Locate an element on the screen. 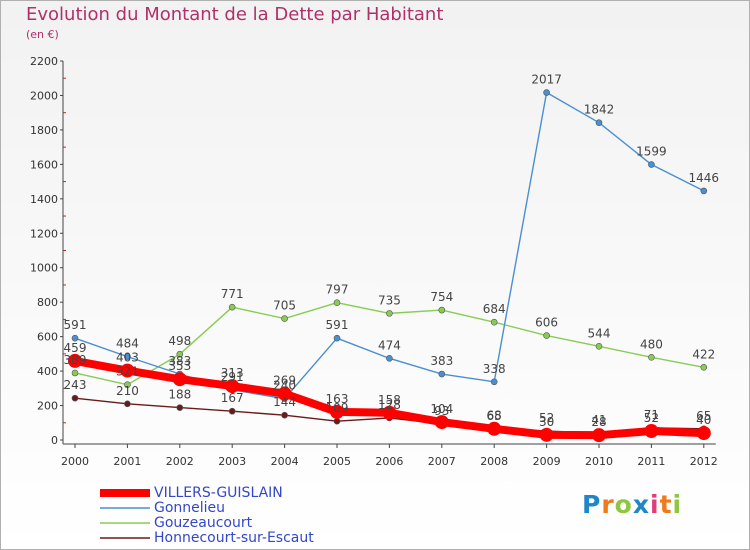  data-label-gouzeaucourt: 321 is located at coordinates (127, 372).